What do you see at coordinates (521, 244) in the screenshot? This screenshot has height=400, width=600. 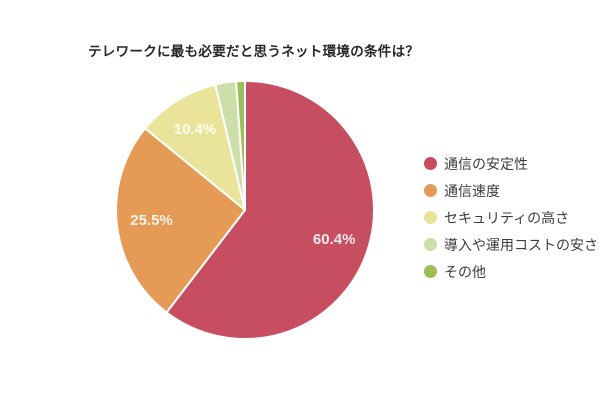 I see `legend-label: 導入や運用コストの安さ` at bounding box center [521, 244].